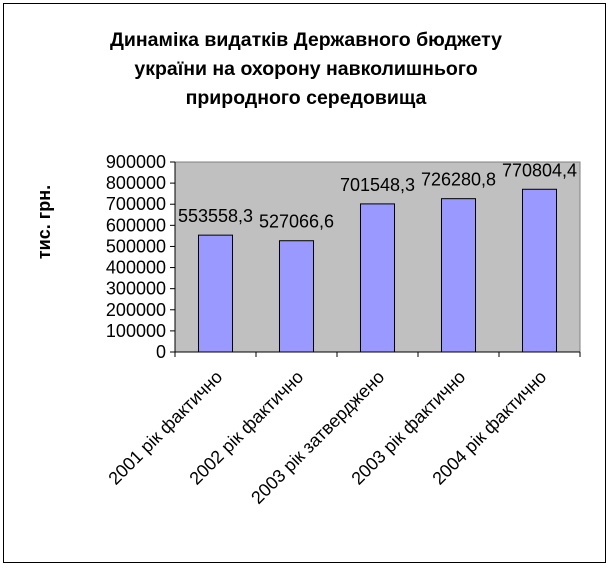  I want to click on chart-title-line-1: Динаміка видатків Державного бюджету, so click(306, 40).